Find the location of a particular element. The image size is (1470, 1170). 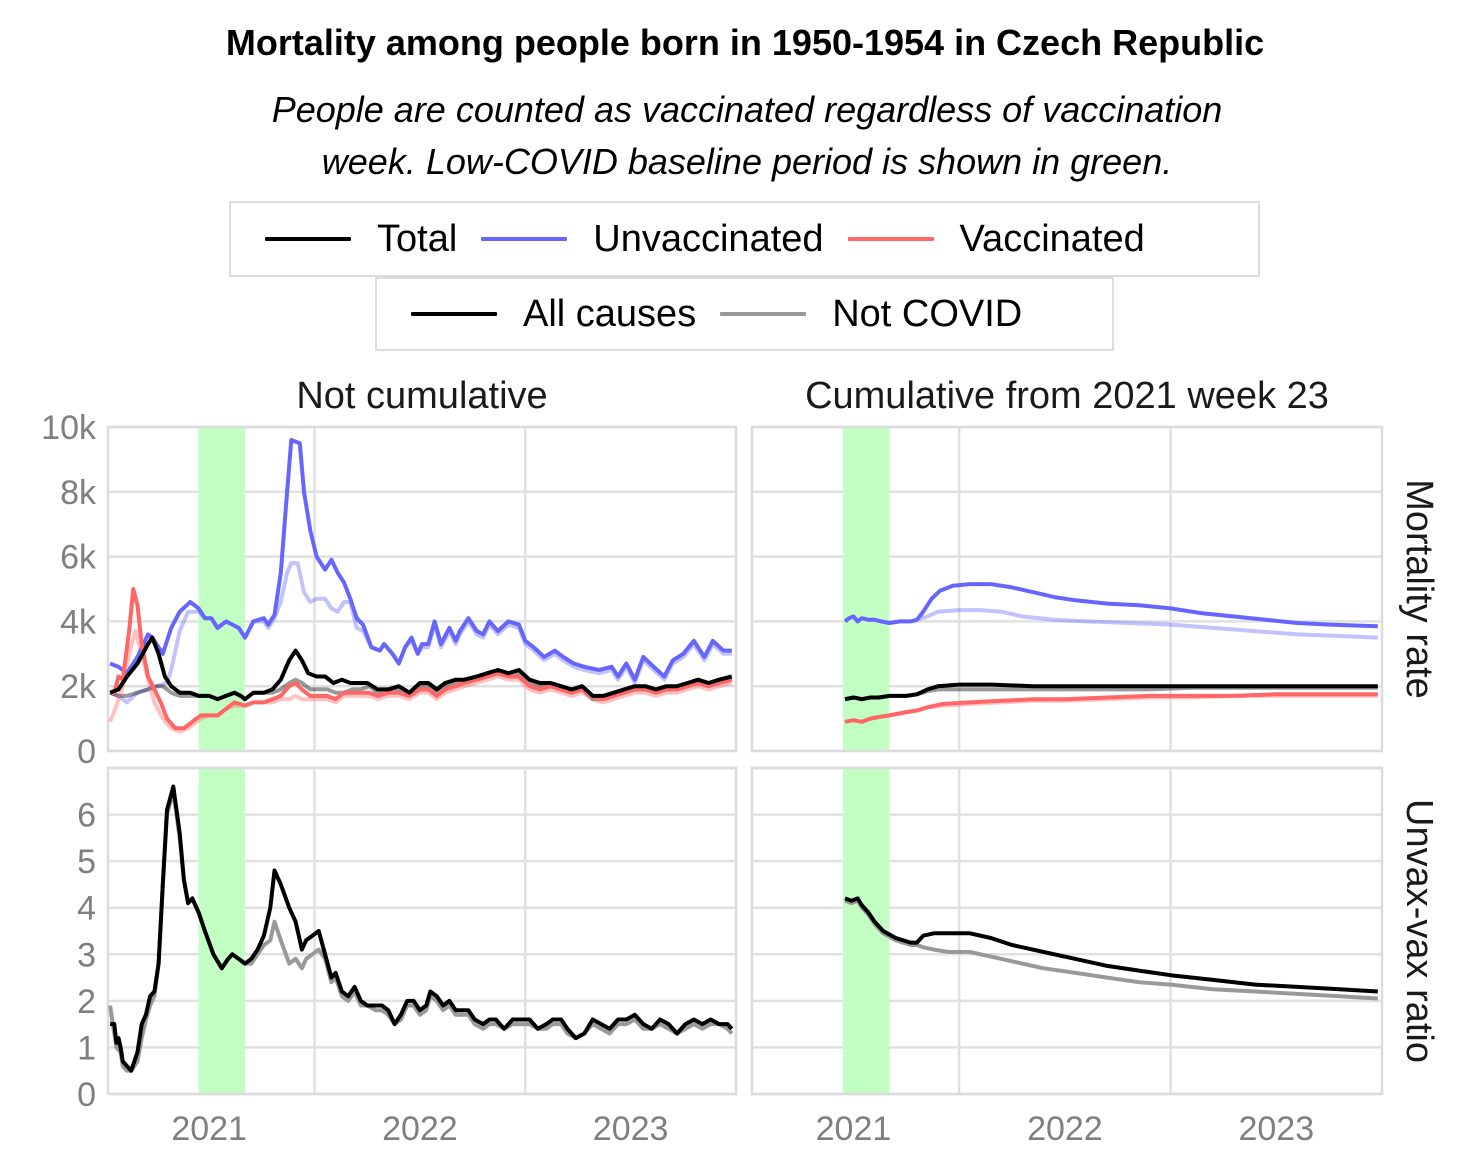

legend-item-not-covid: Not COVID is located at coordinates (871, 314).